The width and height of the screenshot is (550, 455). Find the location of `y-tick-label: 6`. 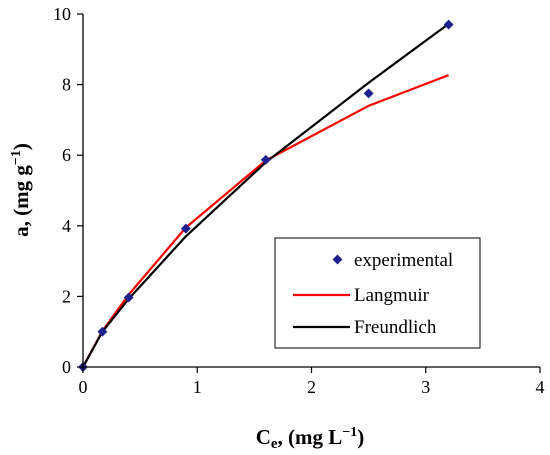

y-tick-label: 6 is located at coordinates (66, 155).